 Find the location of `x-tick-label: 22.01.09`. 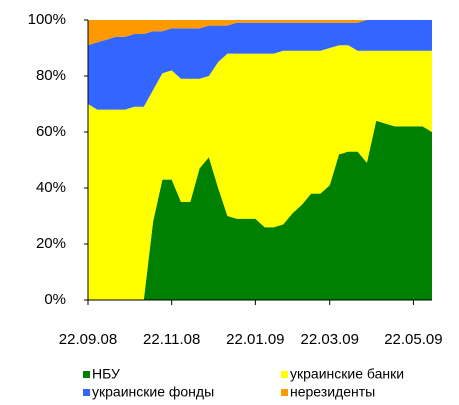

x-tick-label: 22.01.09 is located at coordinates (255, 339).